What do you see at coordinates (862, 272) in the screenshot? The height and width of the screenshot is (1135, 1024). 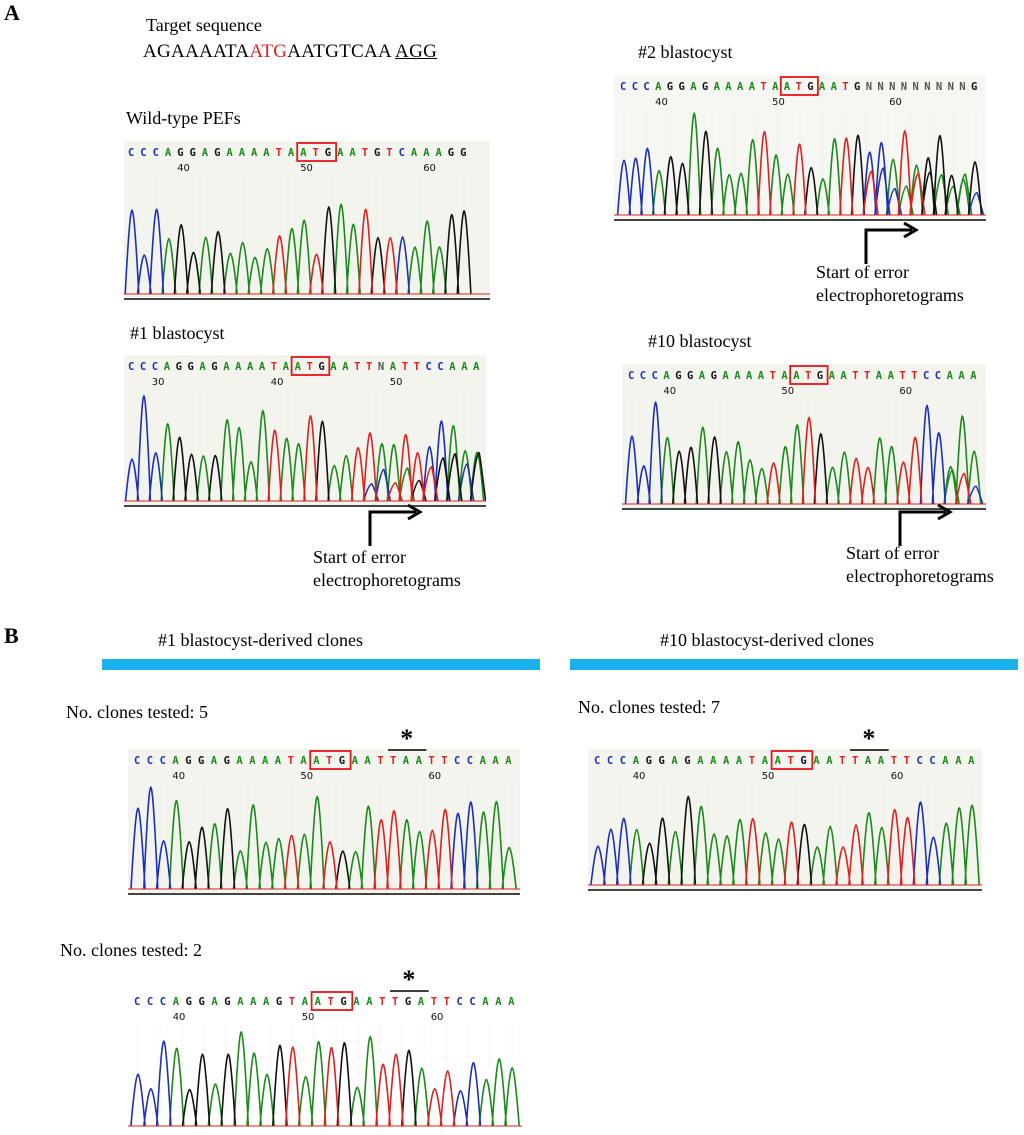 I see `b2-error-note-line1: Start of error` at bounding box center [862, 272].